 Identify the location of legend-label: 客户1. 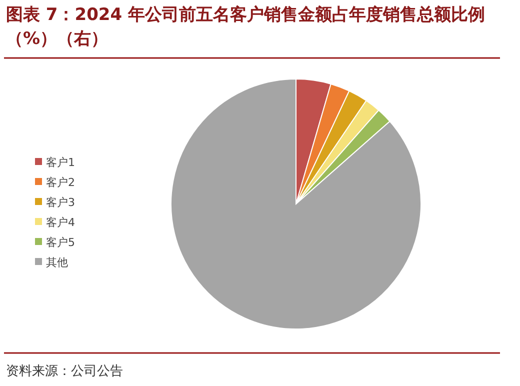
(60, 162).